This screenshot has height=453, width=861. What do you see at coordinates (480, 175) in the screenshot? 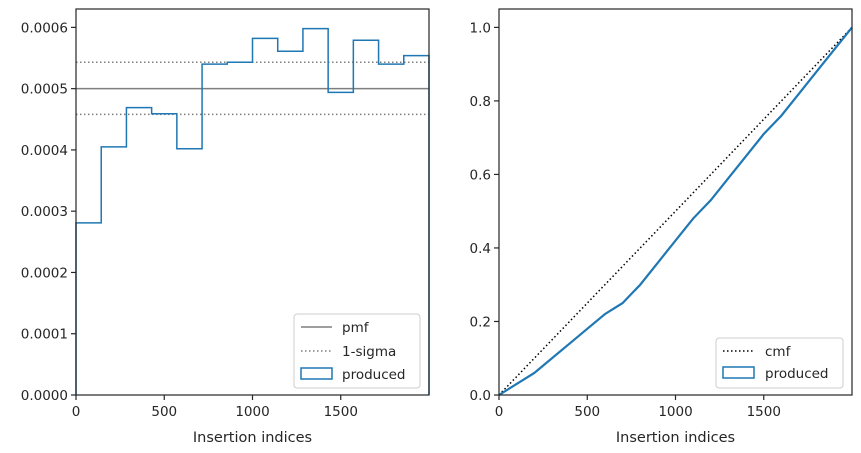
I see `y-tick-label: 0.6` at bounding box center [480, 175].